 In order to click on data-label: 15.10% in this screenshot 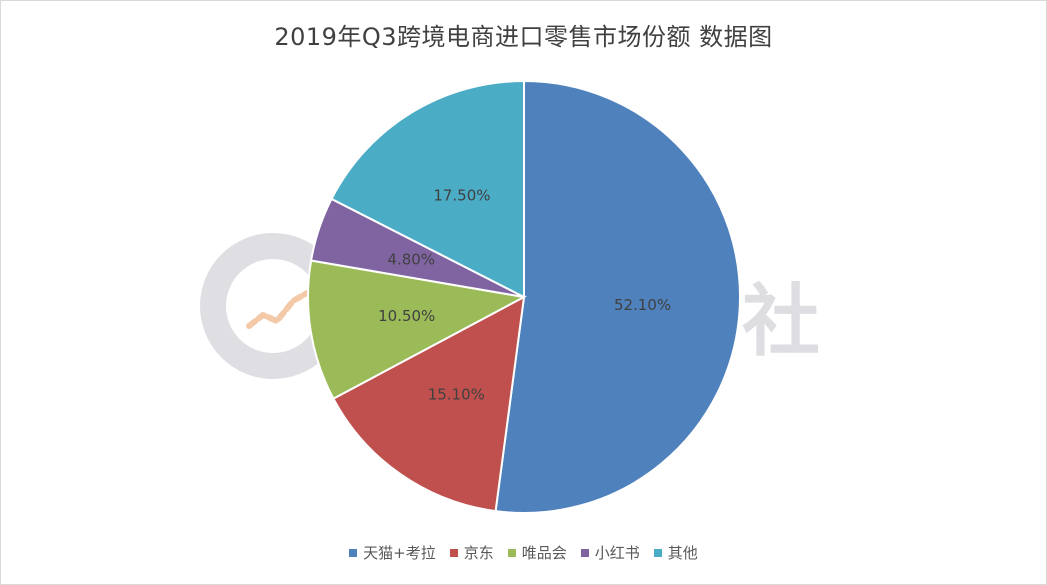, I will do `click(456, 395)`.